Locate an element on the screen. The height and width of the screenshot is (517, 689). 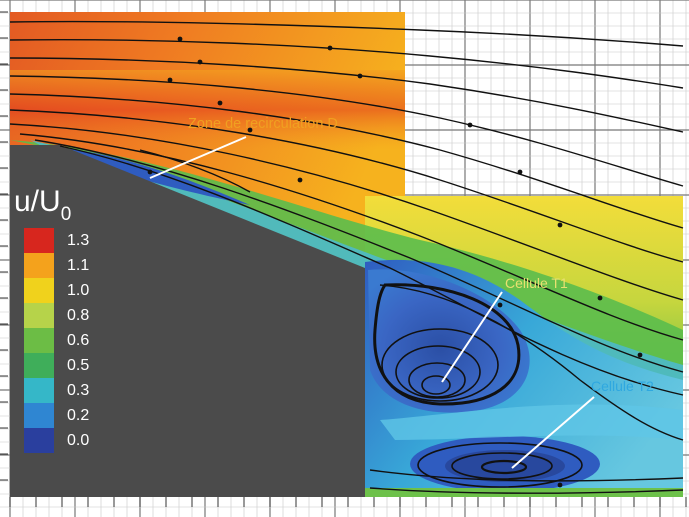
colorbar-tick-label: 0.5 is located at coordinates (78, 365).